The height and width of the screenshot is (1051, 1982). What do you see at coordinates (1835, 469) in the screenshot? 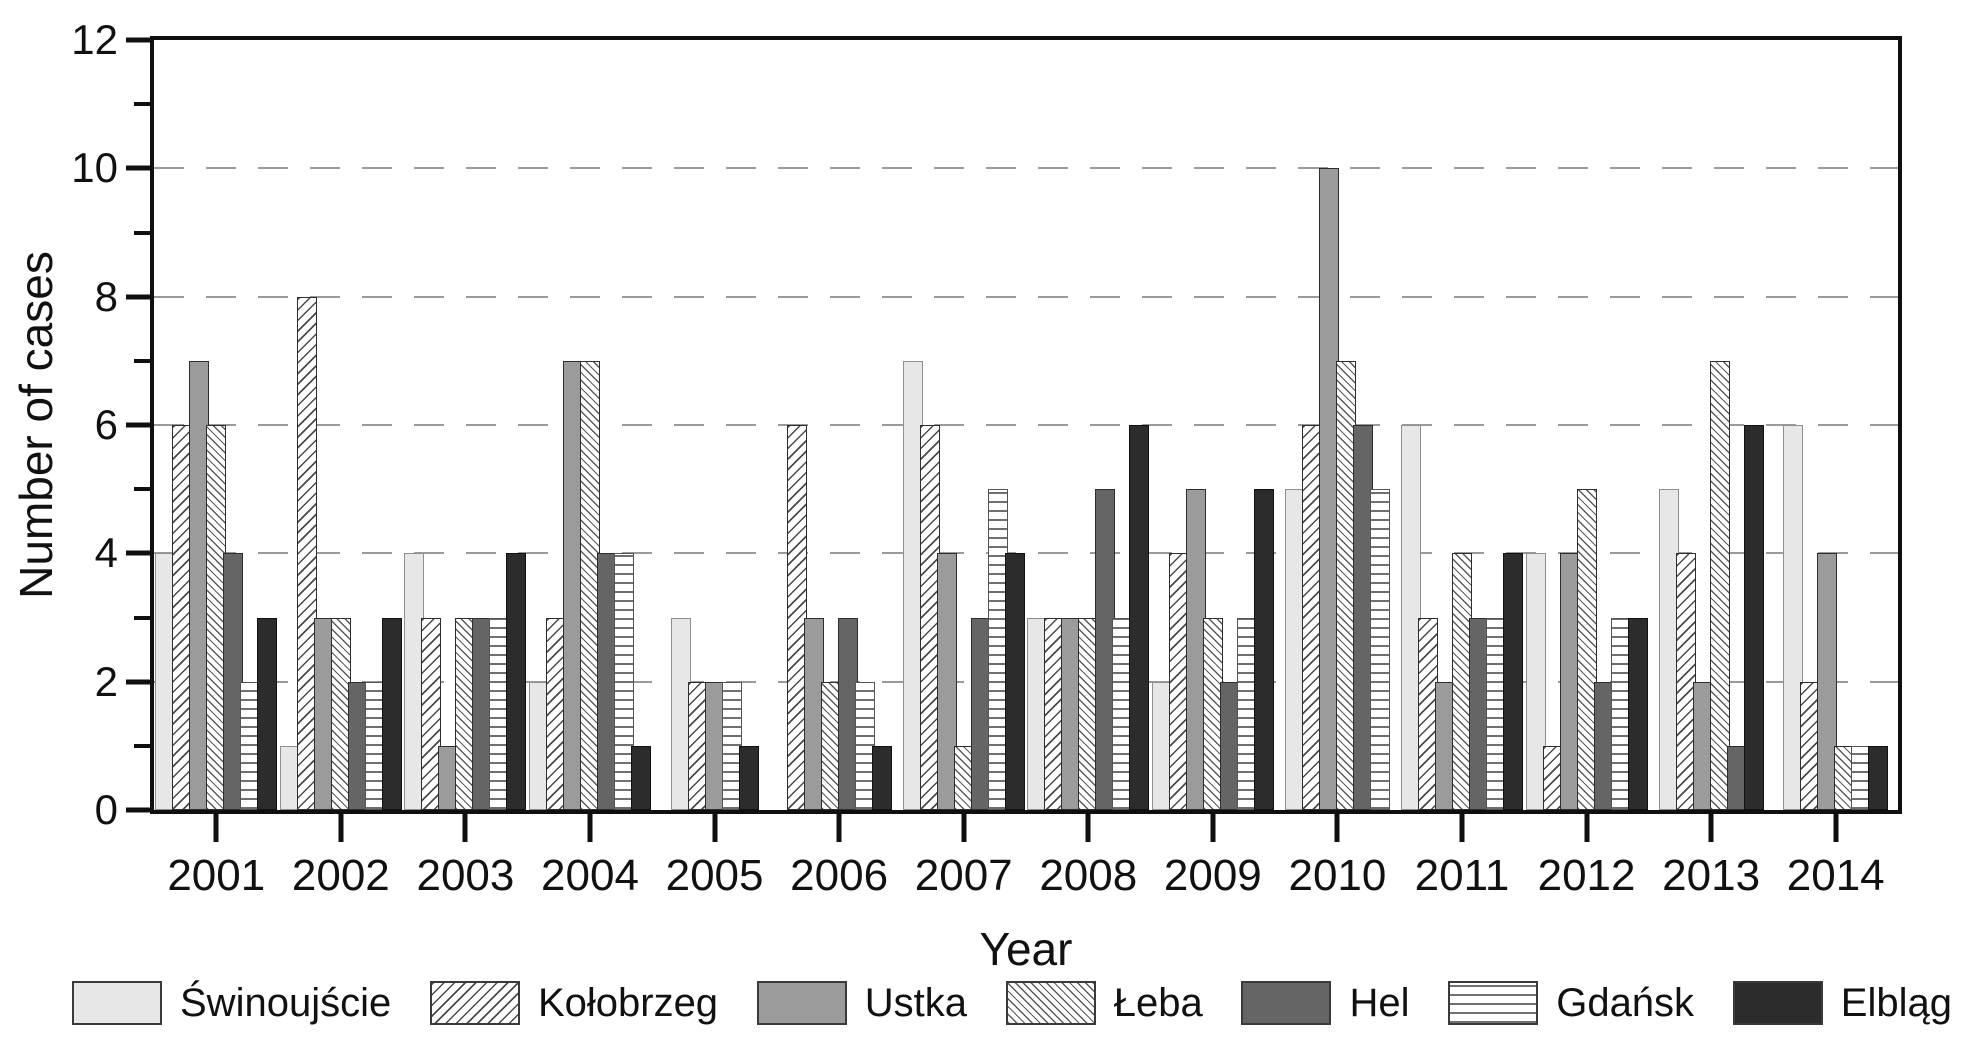
I see `bar-group: 2014` at bounding box center [1835, 469].